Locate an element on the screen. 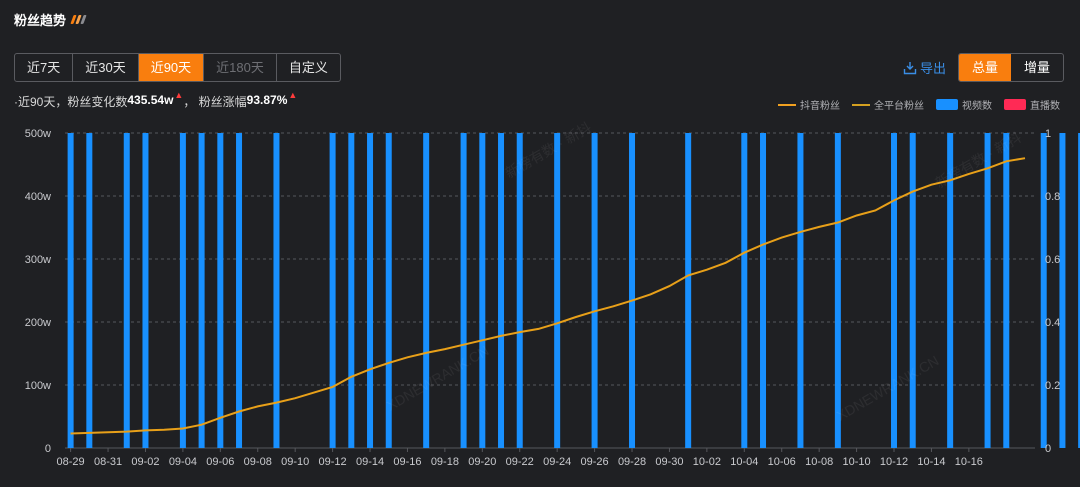  x-tick-label: 09-16 is located at coordinates (407, 462).